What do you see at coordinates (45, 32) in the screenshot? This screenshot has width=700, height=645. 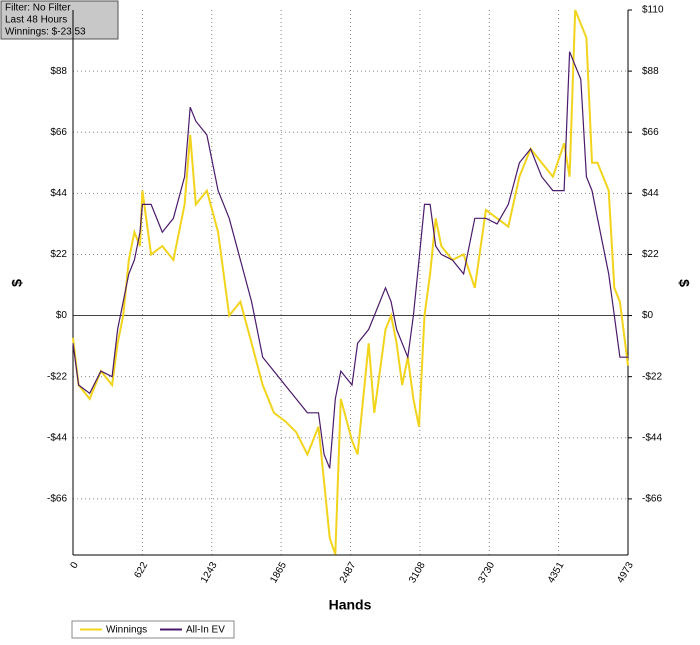 I see `info-line: Winnings: $-23.53` at bounding box center [45, 32].